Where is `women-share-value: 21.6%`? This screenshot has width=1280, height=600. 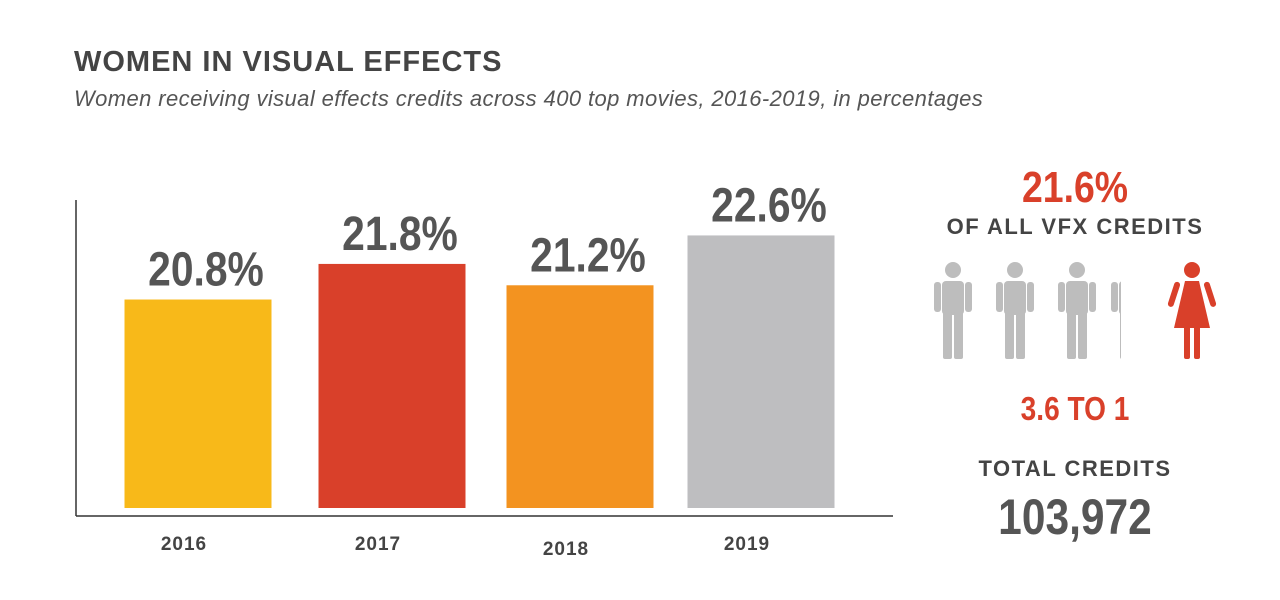
women-share-value: 21.6% is located at coordinates (1075, 187).